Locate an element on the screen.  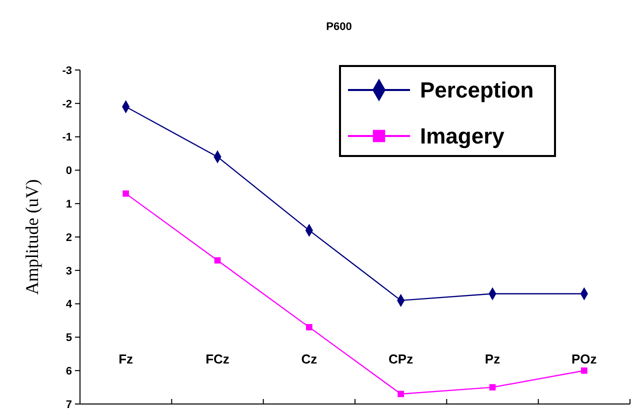
x-tick-label: Cz is located at coordinates (309, 359).